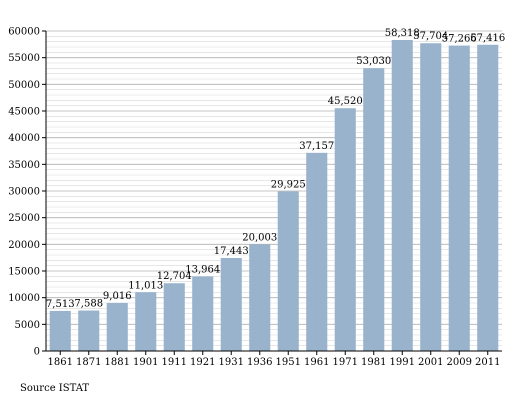  I want to click on y-tick-label: 45000, so click(24, 112).